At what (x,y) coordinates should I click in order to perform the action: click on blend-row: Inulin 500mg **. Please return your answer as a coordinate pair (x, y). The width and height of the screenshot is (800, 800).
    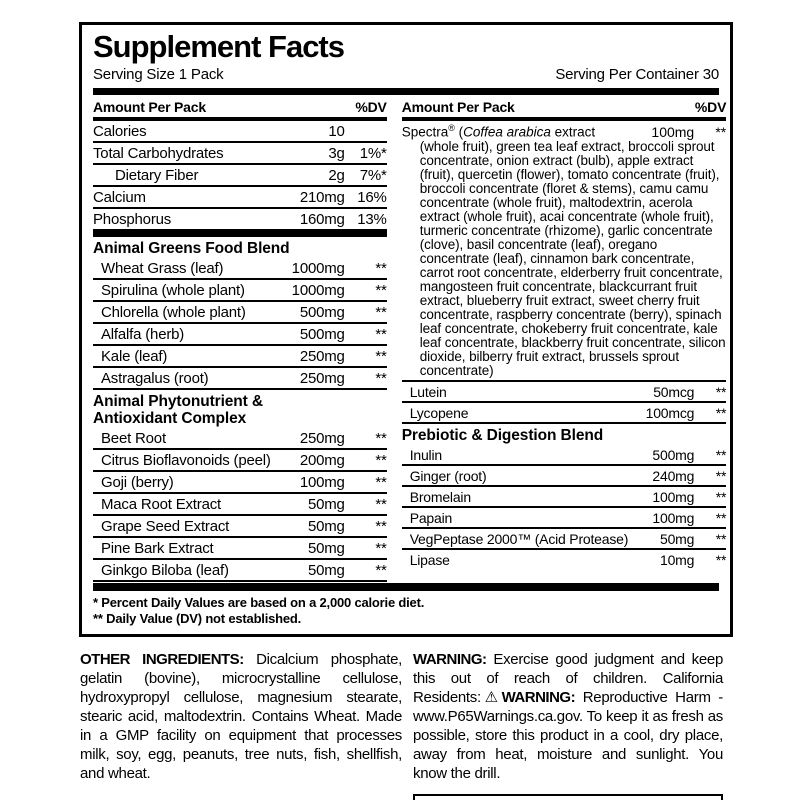
    Looking at the image, I should click on (563, 455).